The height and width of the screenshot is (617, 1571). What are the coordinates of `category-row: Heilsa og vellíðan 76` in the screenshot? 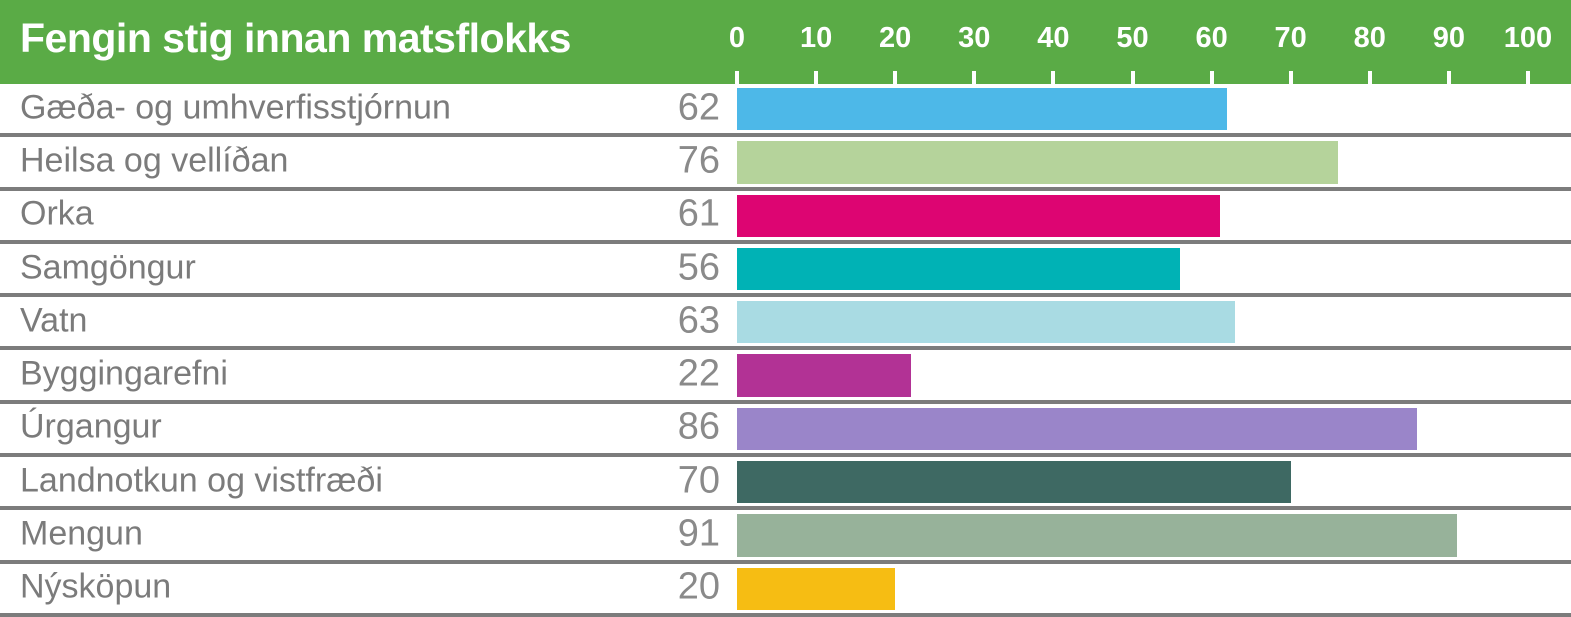 It's located at (785, 164).